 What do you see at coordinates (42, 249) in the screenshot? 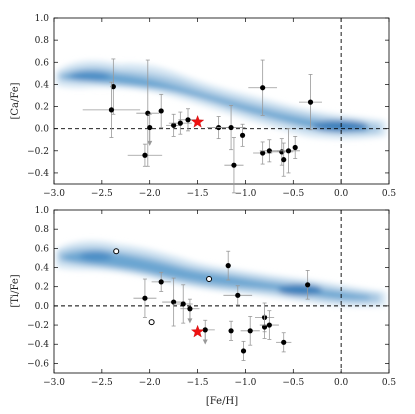
I see `ytick-label-bottom: 0.6` at bounding box center [42, 249].